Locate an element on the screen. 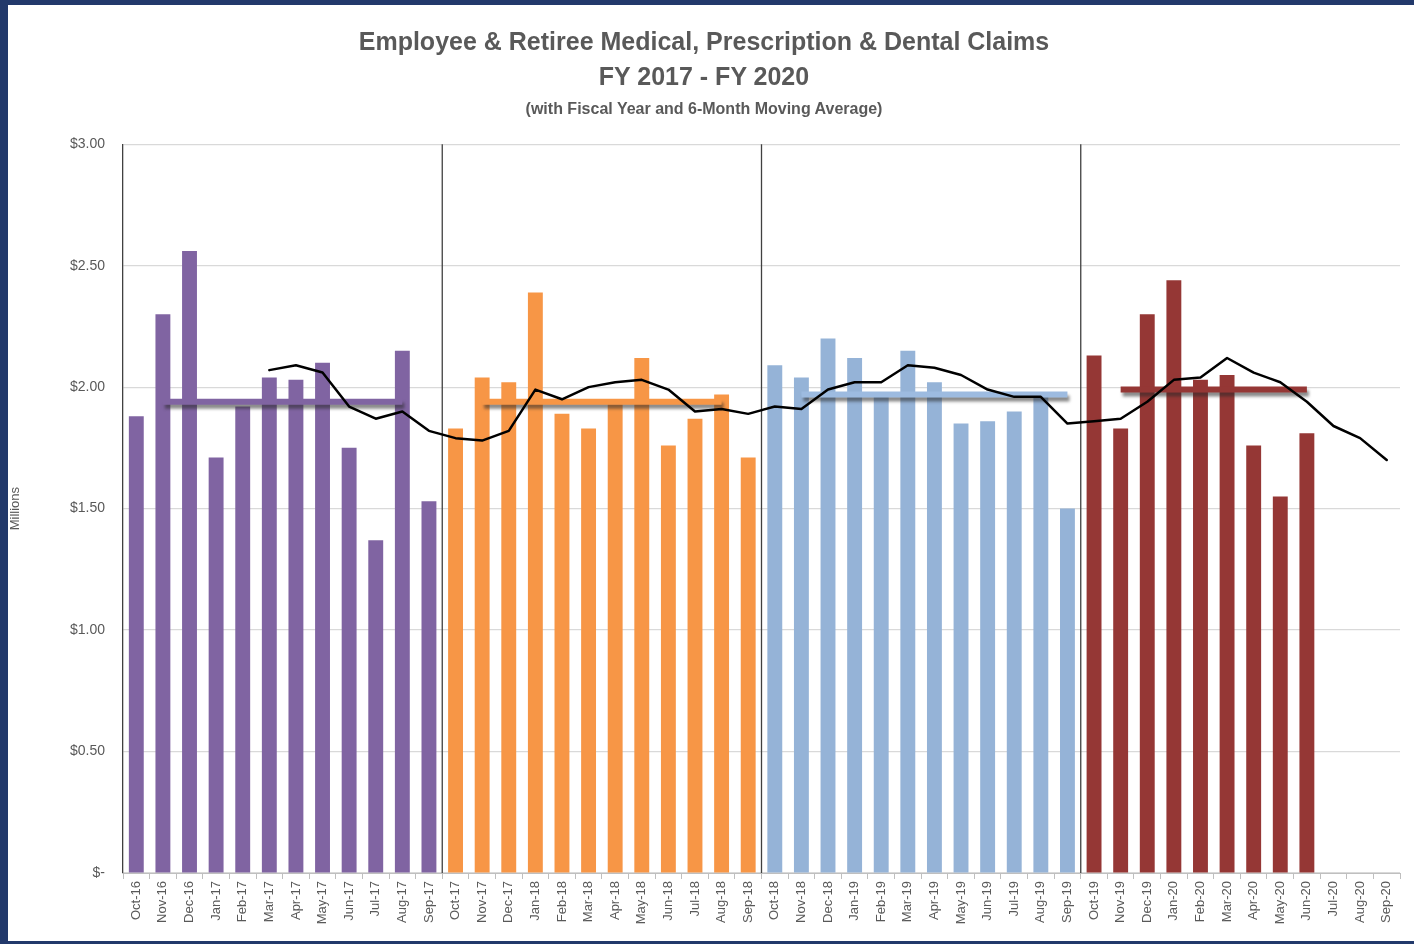 The height and width of the screenshot is (944, 1414). x-tick-label: Jun-17 is located at coordinates (348, 901).